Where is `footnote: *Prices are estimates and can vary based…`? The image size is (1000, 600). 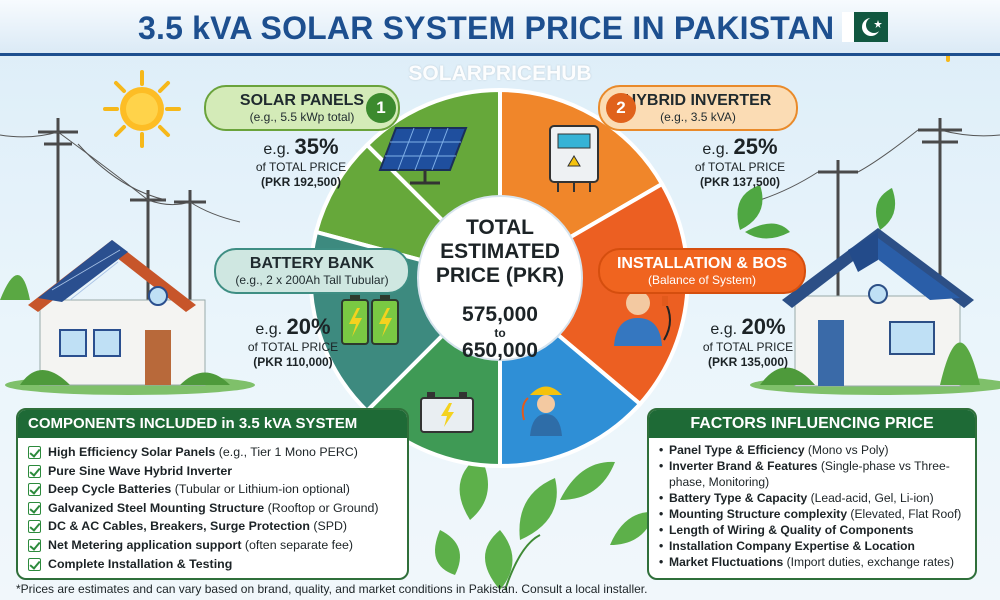
footnote: *Prices are estimates and can vary based… is located at coordinates (332, 589).